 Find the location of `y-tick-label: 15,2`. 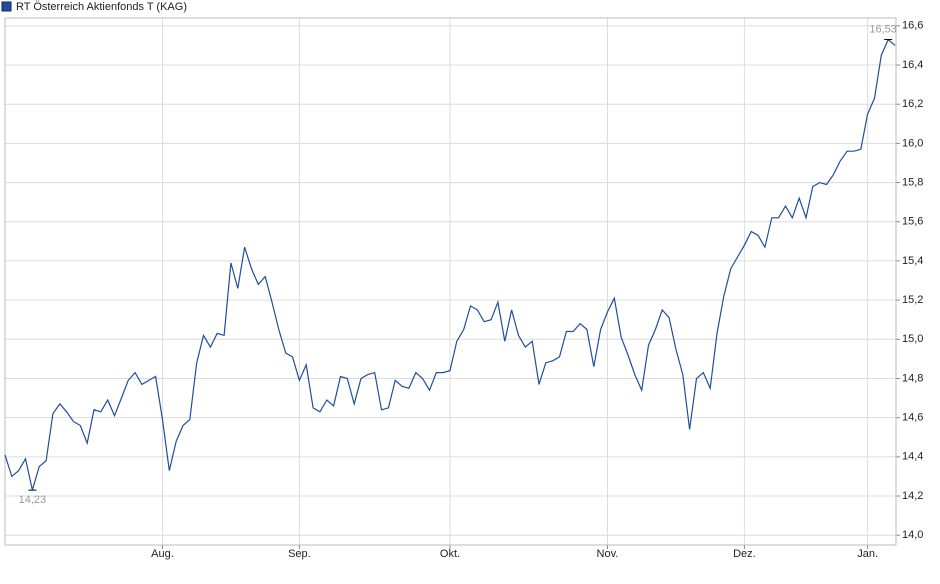

y-tick-label: 15,2 is located at coordinates (912, 300).